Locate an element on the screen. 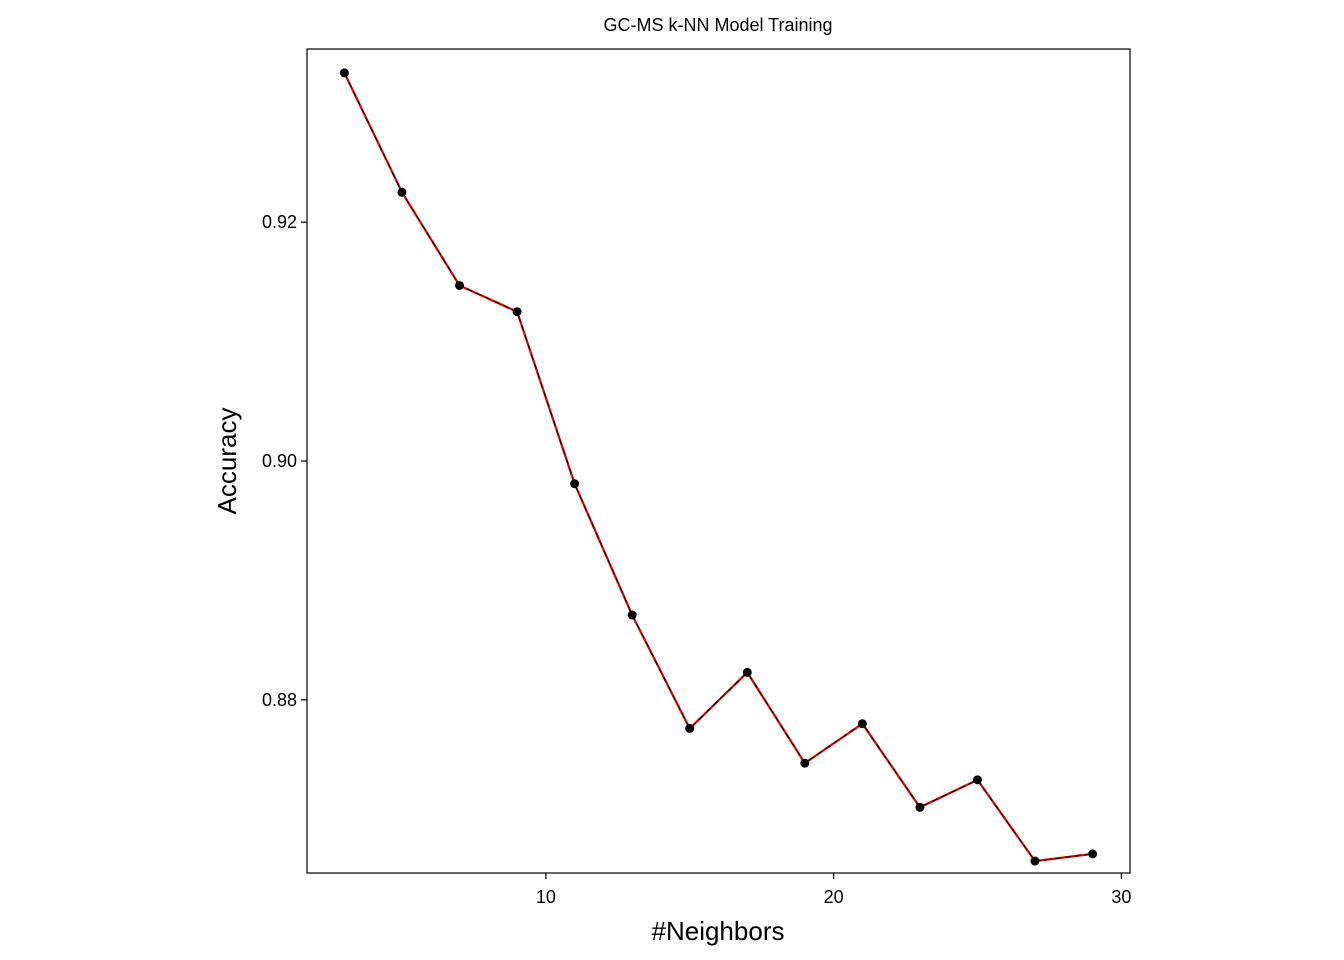 Image resolution: width=1344 pixels, height=960 pixels. x-axis: 10 20 30 is located at coordinates (833, 890).